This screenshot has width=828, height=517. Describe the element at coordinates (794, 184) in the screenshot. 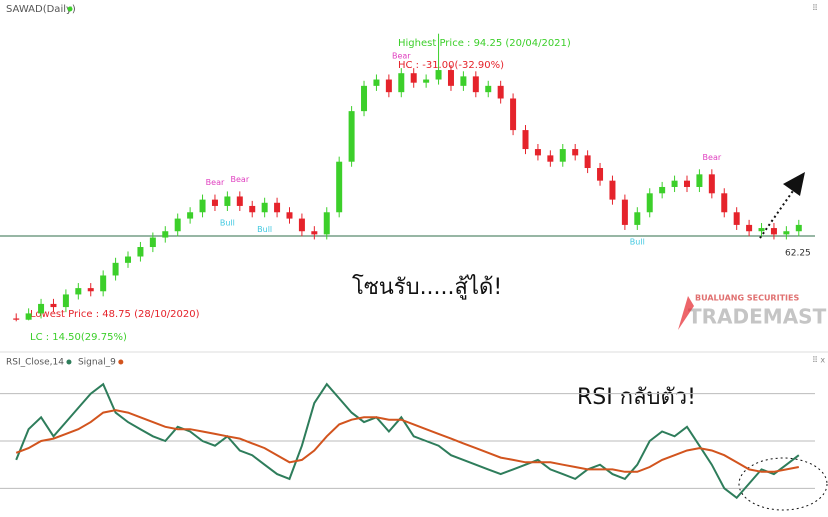

I see `arrow-head` at that location.